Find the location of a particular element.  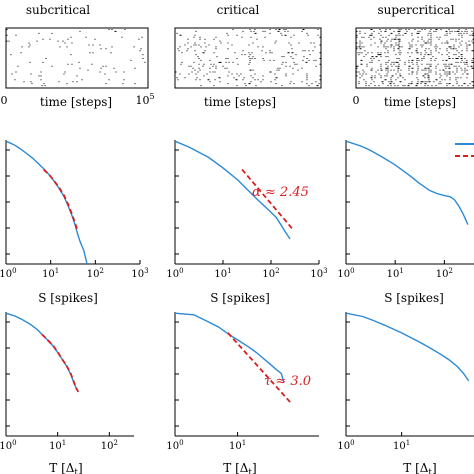

raster-supercritical is located at coordinates (414, 58).